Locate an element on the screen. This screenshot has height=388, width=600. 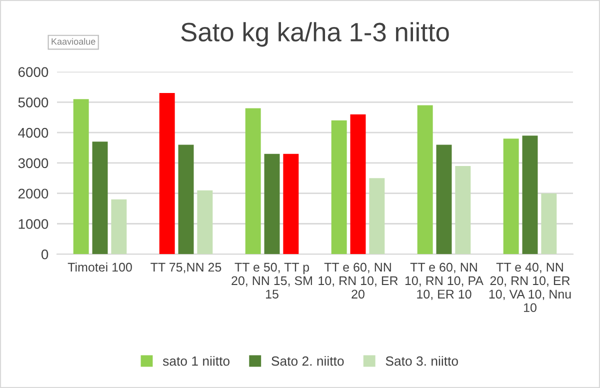
legend-label: Sato 2. niitto is located at coordinates (308, 361).